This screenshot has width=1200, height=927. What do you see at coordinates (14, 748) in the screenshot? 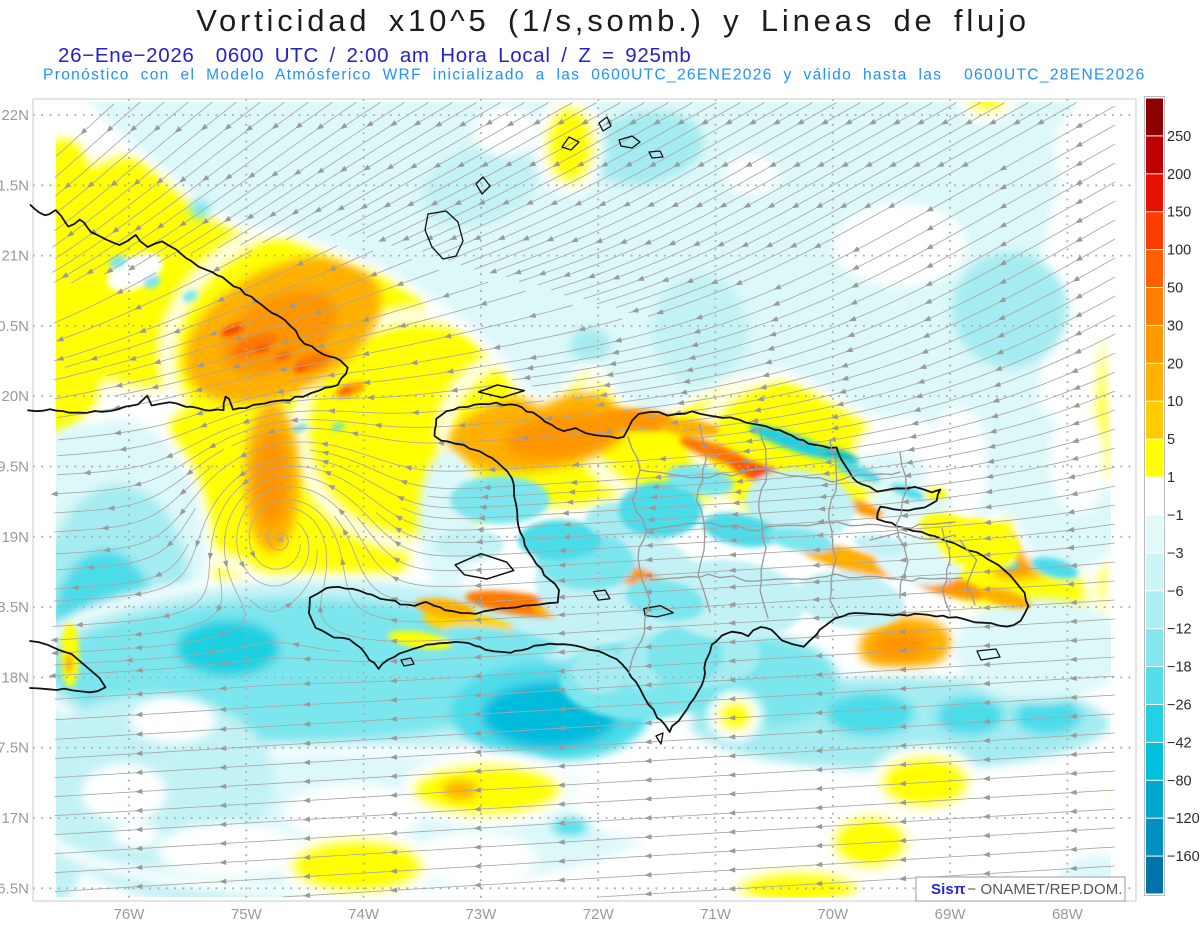
I see `svg-text: 17.5N` at bounding box center [14, 748].